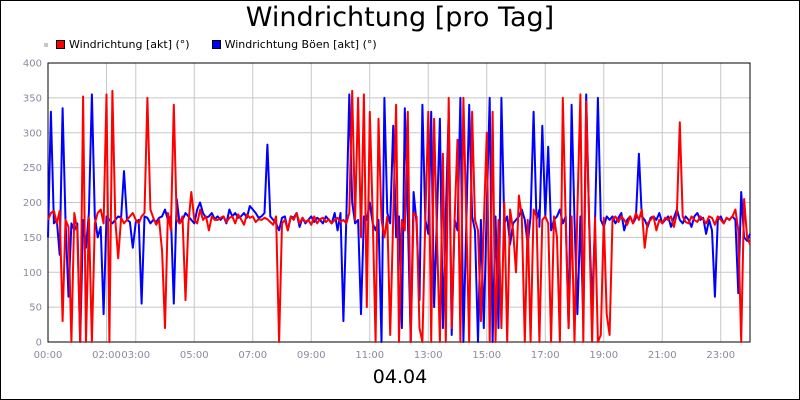 This screenshot has width=800, height=400. Describe the element at coordinates (311, 355) in the screenshot. I see `x-tick-label: 09:00` at that location.